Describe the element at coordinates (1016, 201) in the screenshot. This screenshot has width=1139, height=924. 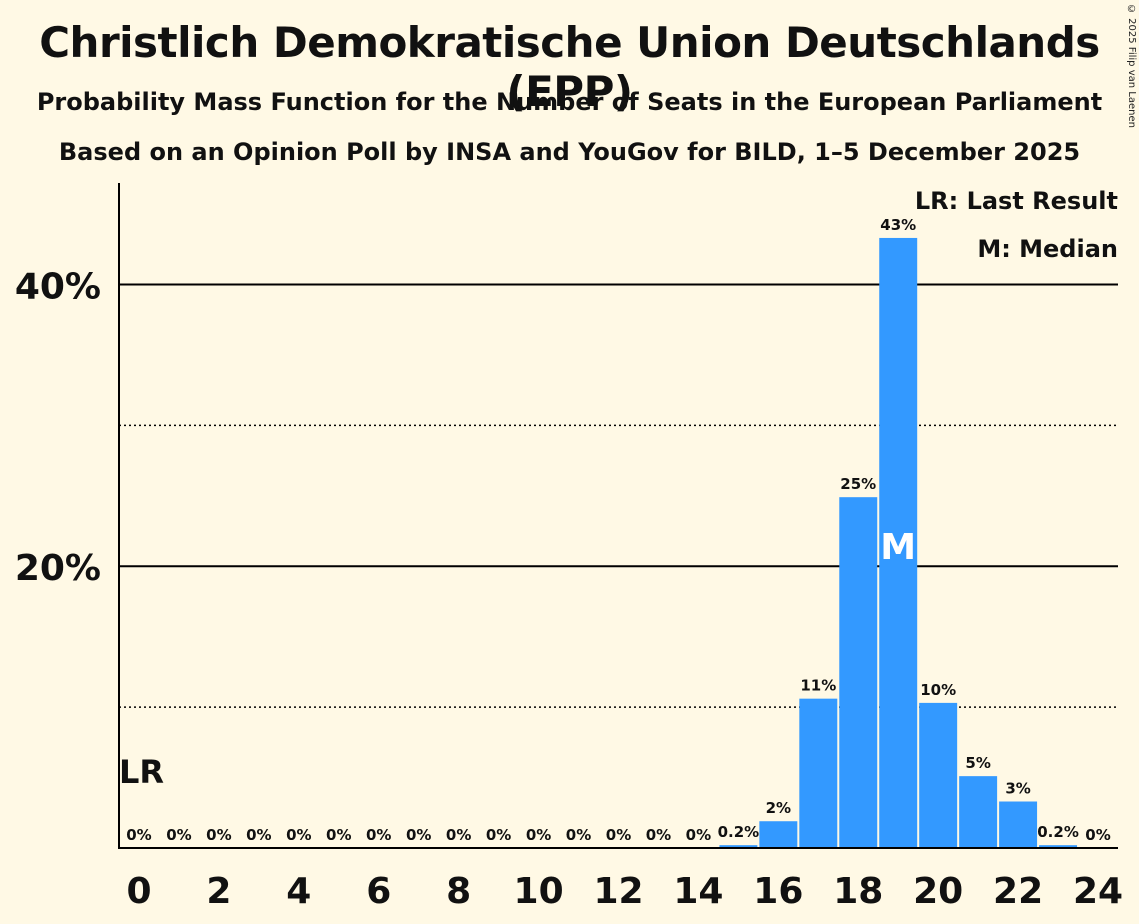
I see `legend-last-result: LR: Last Result` at that location.